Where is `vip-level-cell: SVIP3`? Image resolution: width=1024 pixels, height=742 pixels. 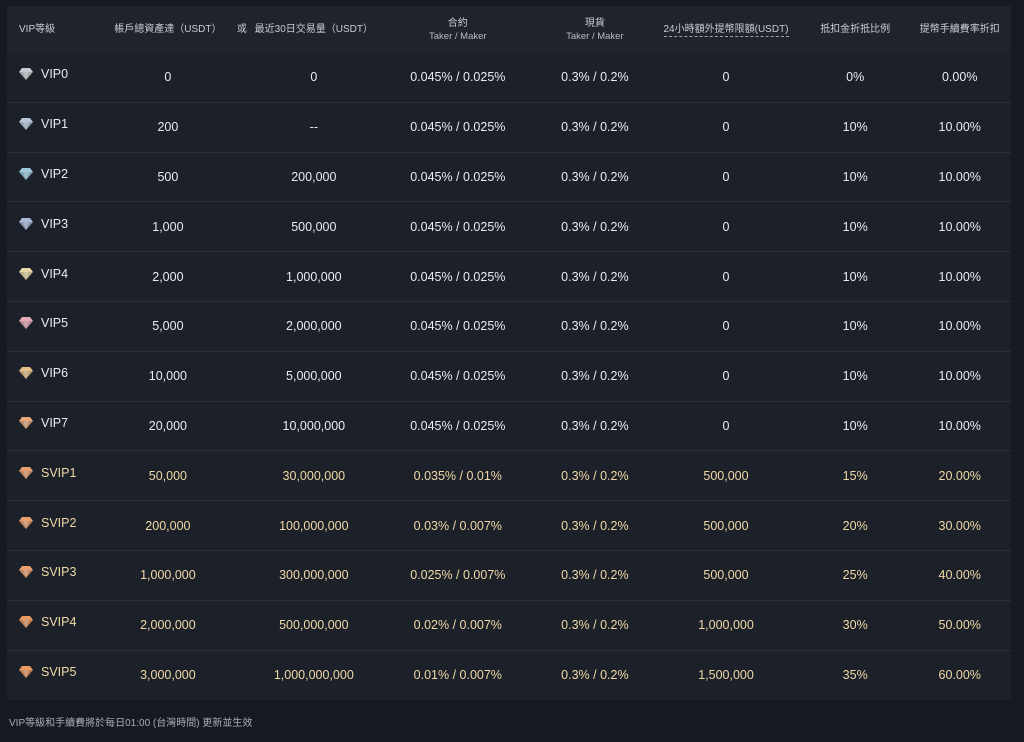 vip-level-cell: SVIP3 is located at coordinates (55, 572).